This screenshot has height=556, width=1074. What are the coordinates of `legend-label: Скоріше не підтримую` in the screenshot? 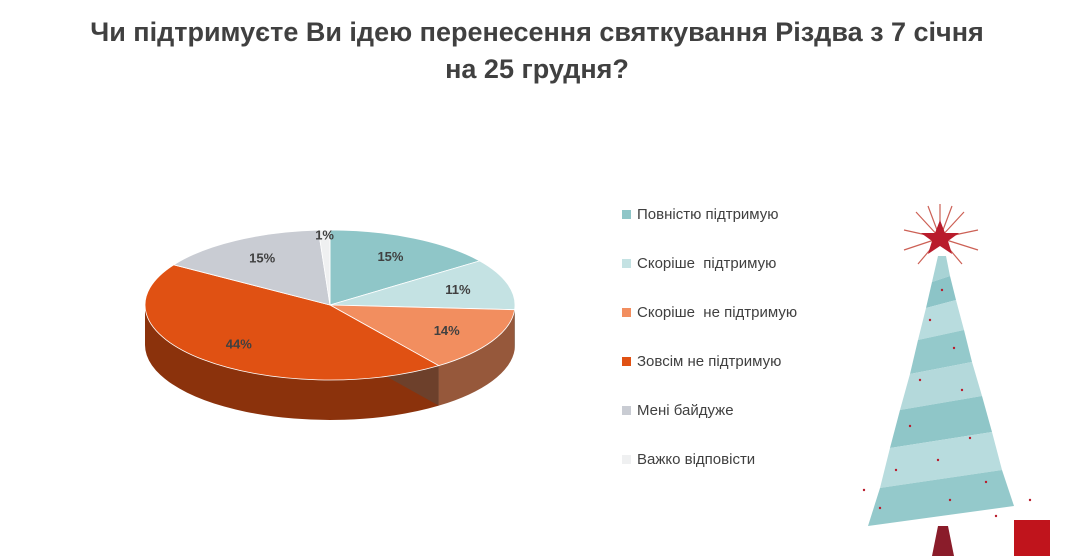 It's located at (717, 312).